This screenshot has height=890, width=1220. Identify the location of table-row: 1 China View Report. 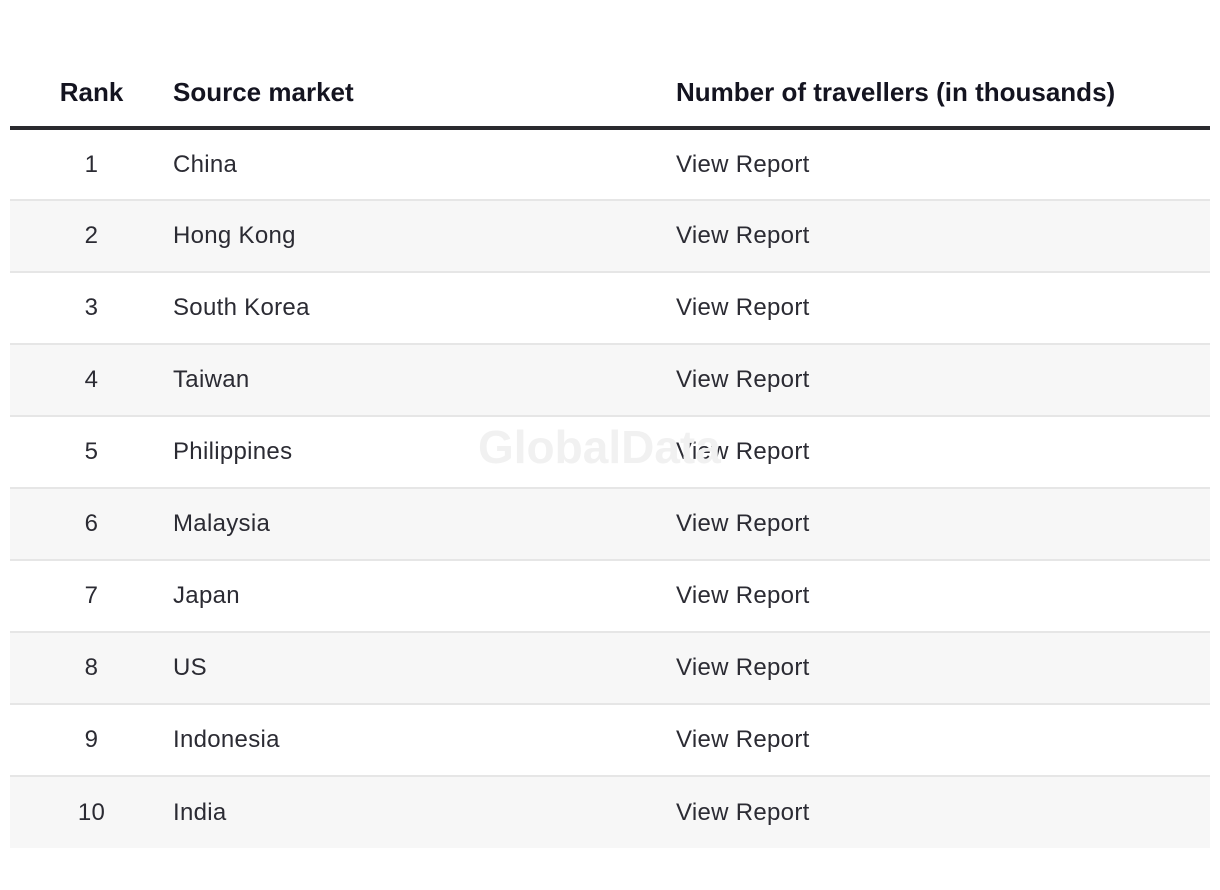
(610, 164).